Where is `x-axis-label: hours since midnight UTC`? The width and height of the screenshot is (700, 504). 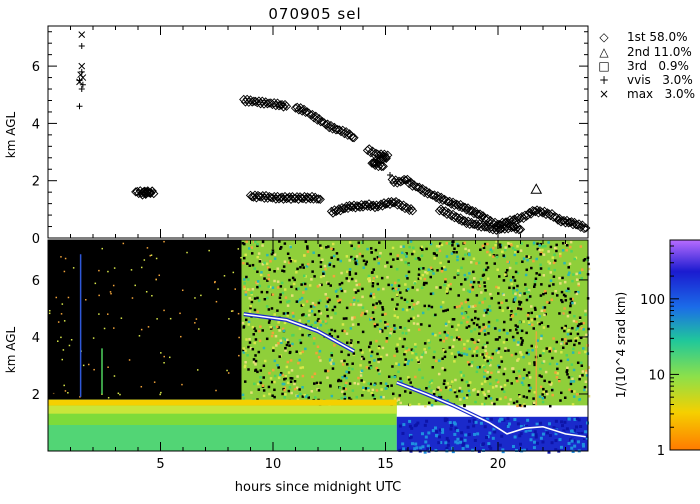 x-axis-label: hours since midnight UTC is located at coordinates (318, 487).